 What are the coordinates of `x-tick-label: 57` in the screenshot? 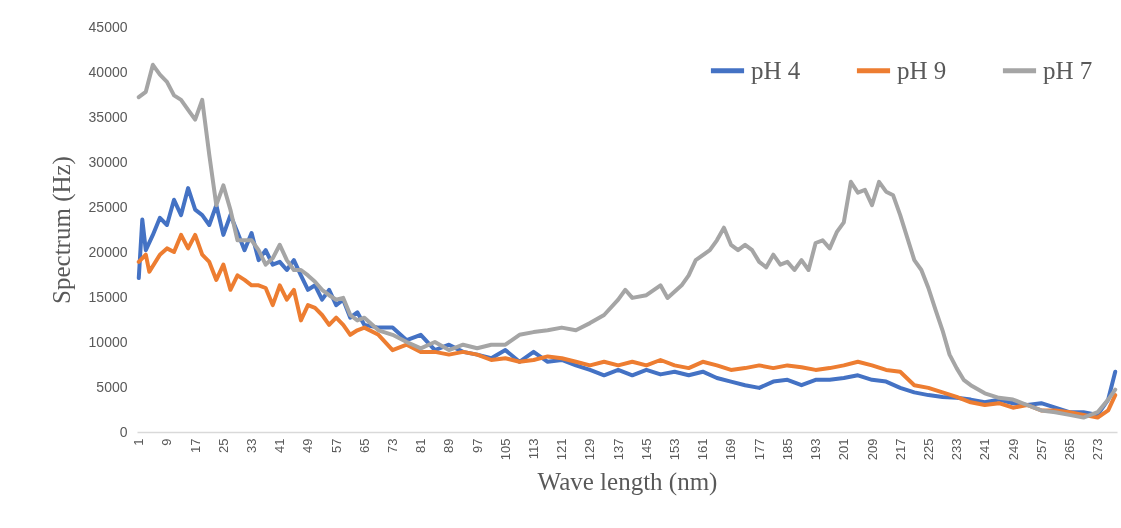 It's located at (336, 445).